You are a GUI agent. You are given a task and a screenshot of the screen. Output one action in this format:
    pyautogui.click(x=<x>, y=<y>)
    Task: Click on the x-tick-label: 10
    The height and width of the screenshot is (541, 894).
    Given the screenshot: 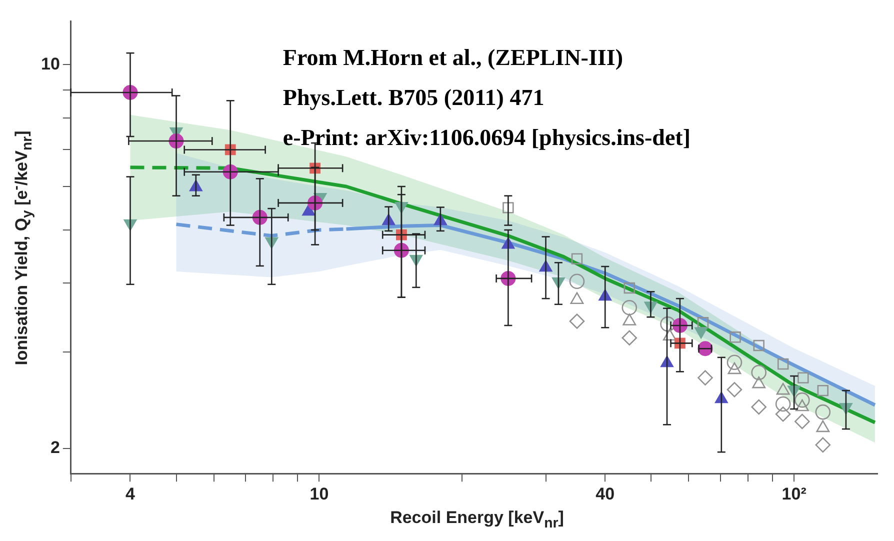 What is the action you would take?
    pyautogui.click(x=319, y=494)
    